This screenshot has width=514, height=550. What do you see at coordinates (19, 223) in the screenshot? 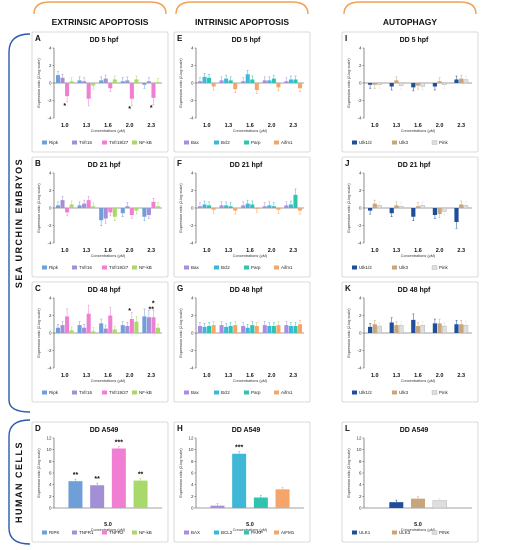
I see `row-bracket-sea-urchin` at bounding box center [19, 223].